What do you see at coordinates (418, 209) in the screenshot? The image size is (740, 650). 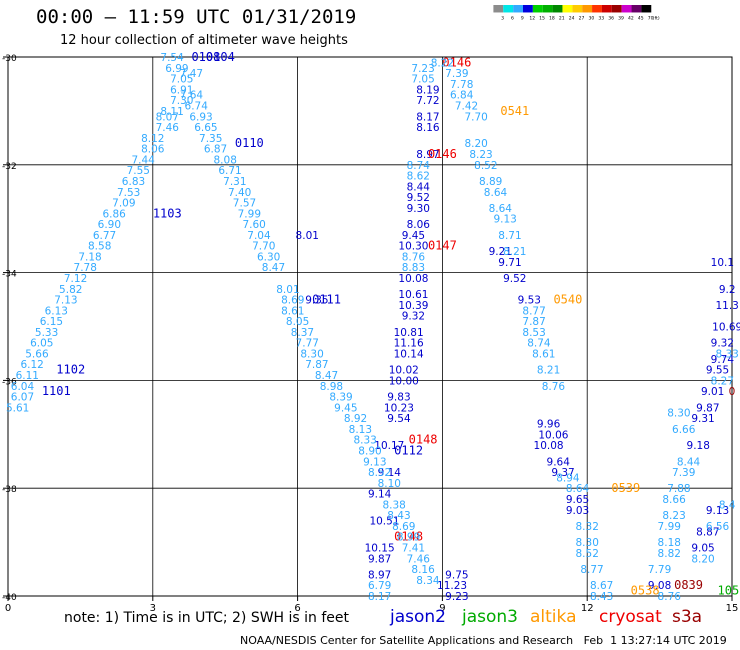 I see `wave-height-label: 9.30` at bounding box center [418, 209].